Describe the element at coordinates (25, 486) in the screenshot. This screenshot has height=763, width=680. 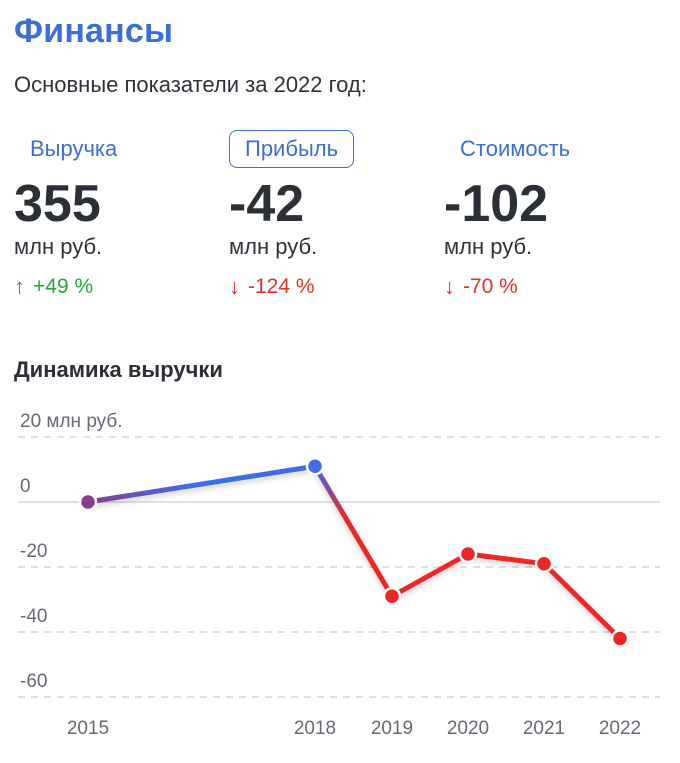
I see `y-tick-label: 0` at that location.